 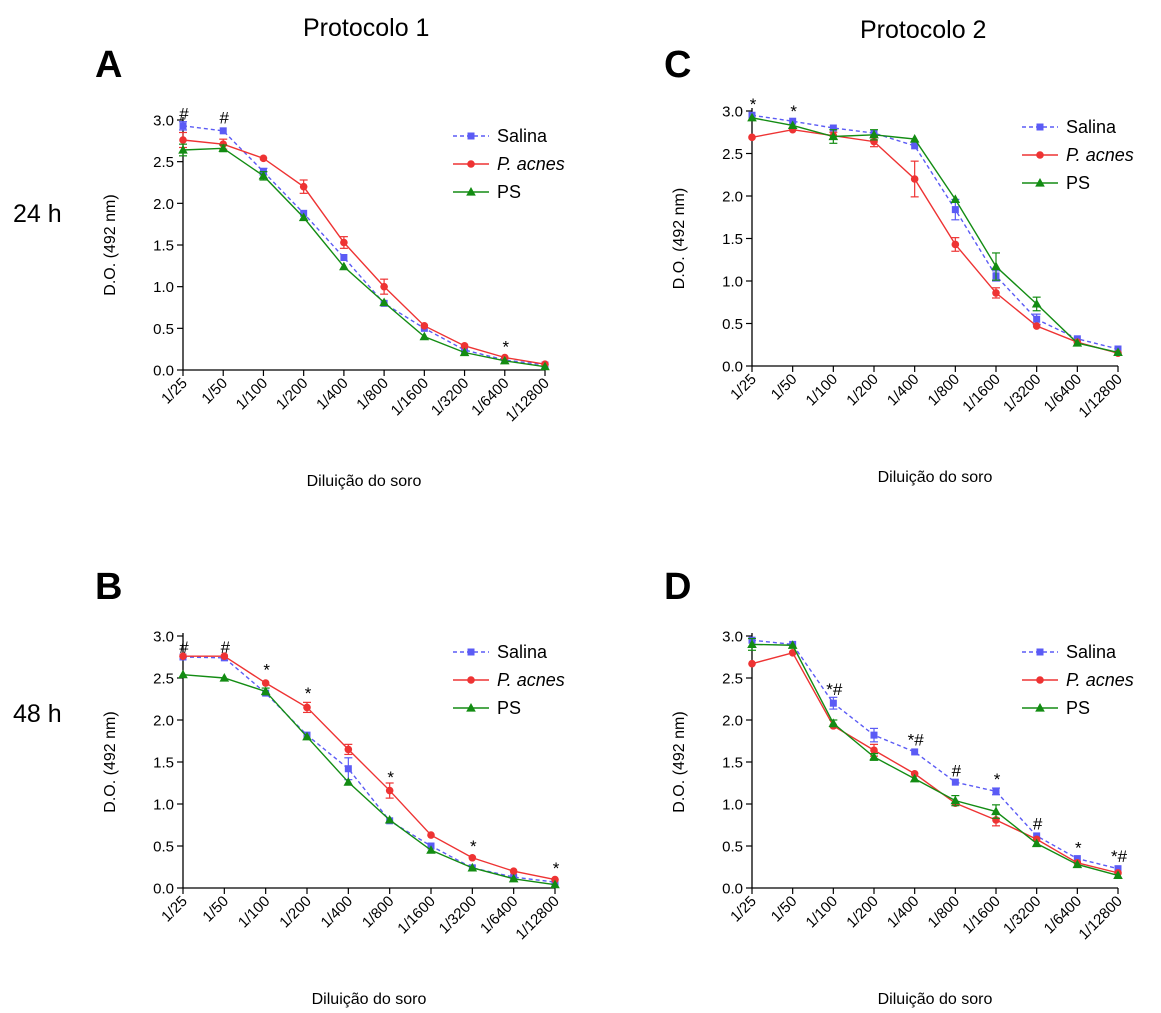 I want to click on protocol-2-header: Protocolo 2, so click(x=923, y=30).